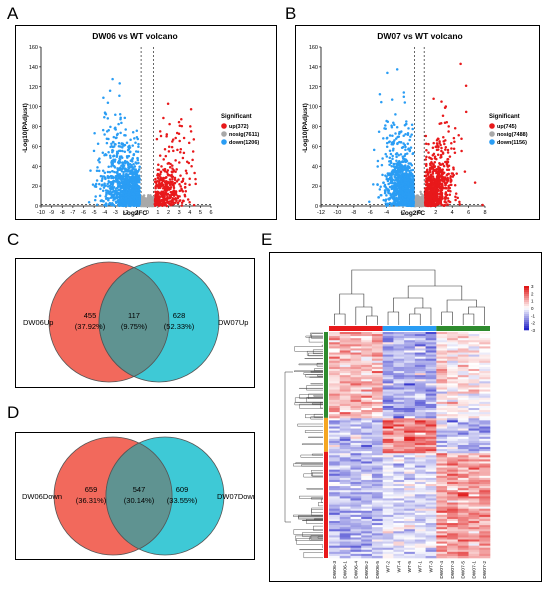 The height and width of the screenshot is (593, 550). What do you see at coordinates (135, 36) in the screenshot?
I see `volcano-a-title: DW06 vs WT volcano` at bounding box center [135, 36].